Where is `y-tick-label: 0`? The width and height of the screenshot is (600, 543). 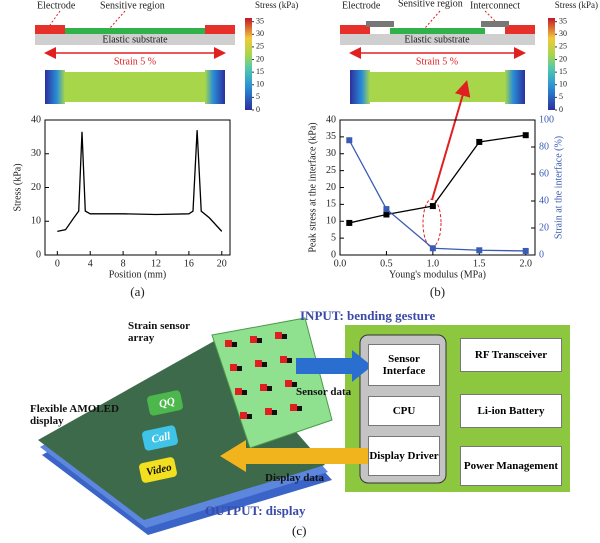 y-tick-label: 0 is located at coordinates (333, 254).